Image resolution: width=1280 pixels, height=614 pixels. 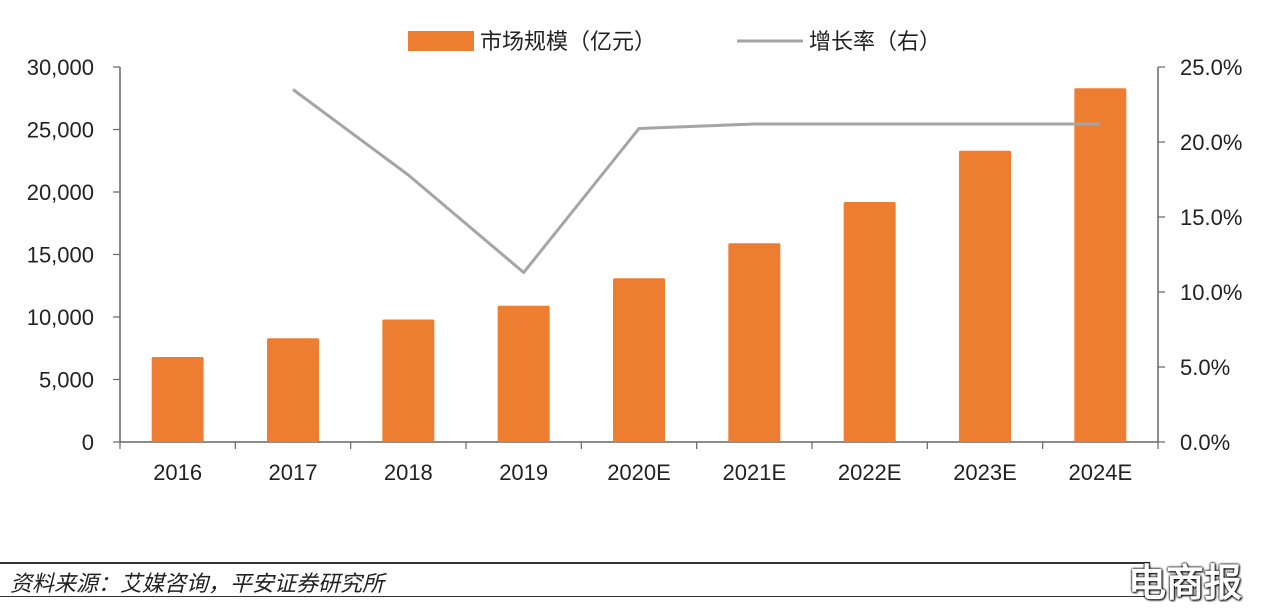 I want to click on x-tick-label: 2018, so click(x=408, y=472).